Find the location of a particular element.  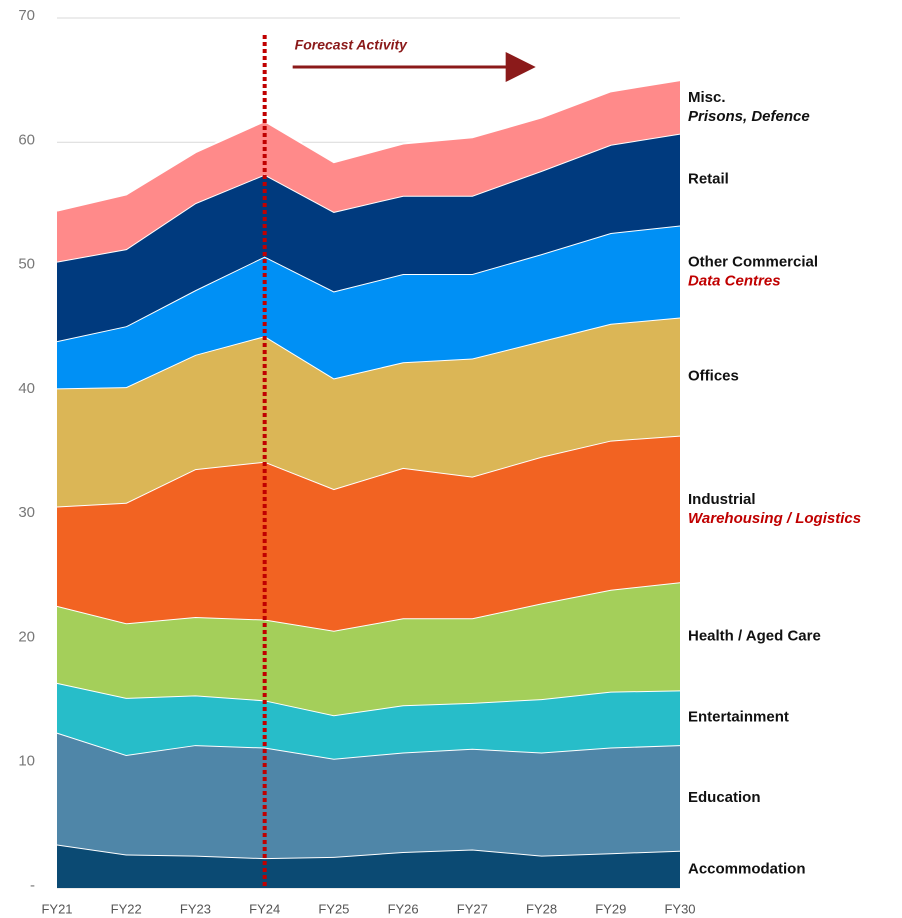

y-tick-label: 30 is located at coordinates (26, 512).